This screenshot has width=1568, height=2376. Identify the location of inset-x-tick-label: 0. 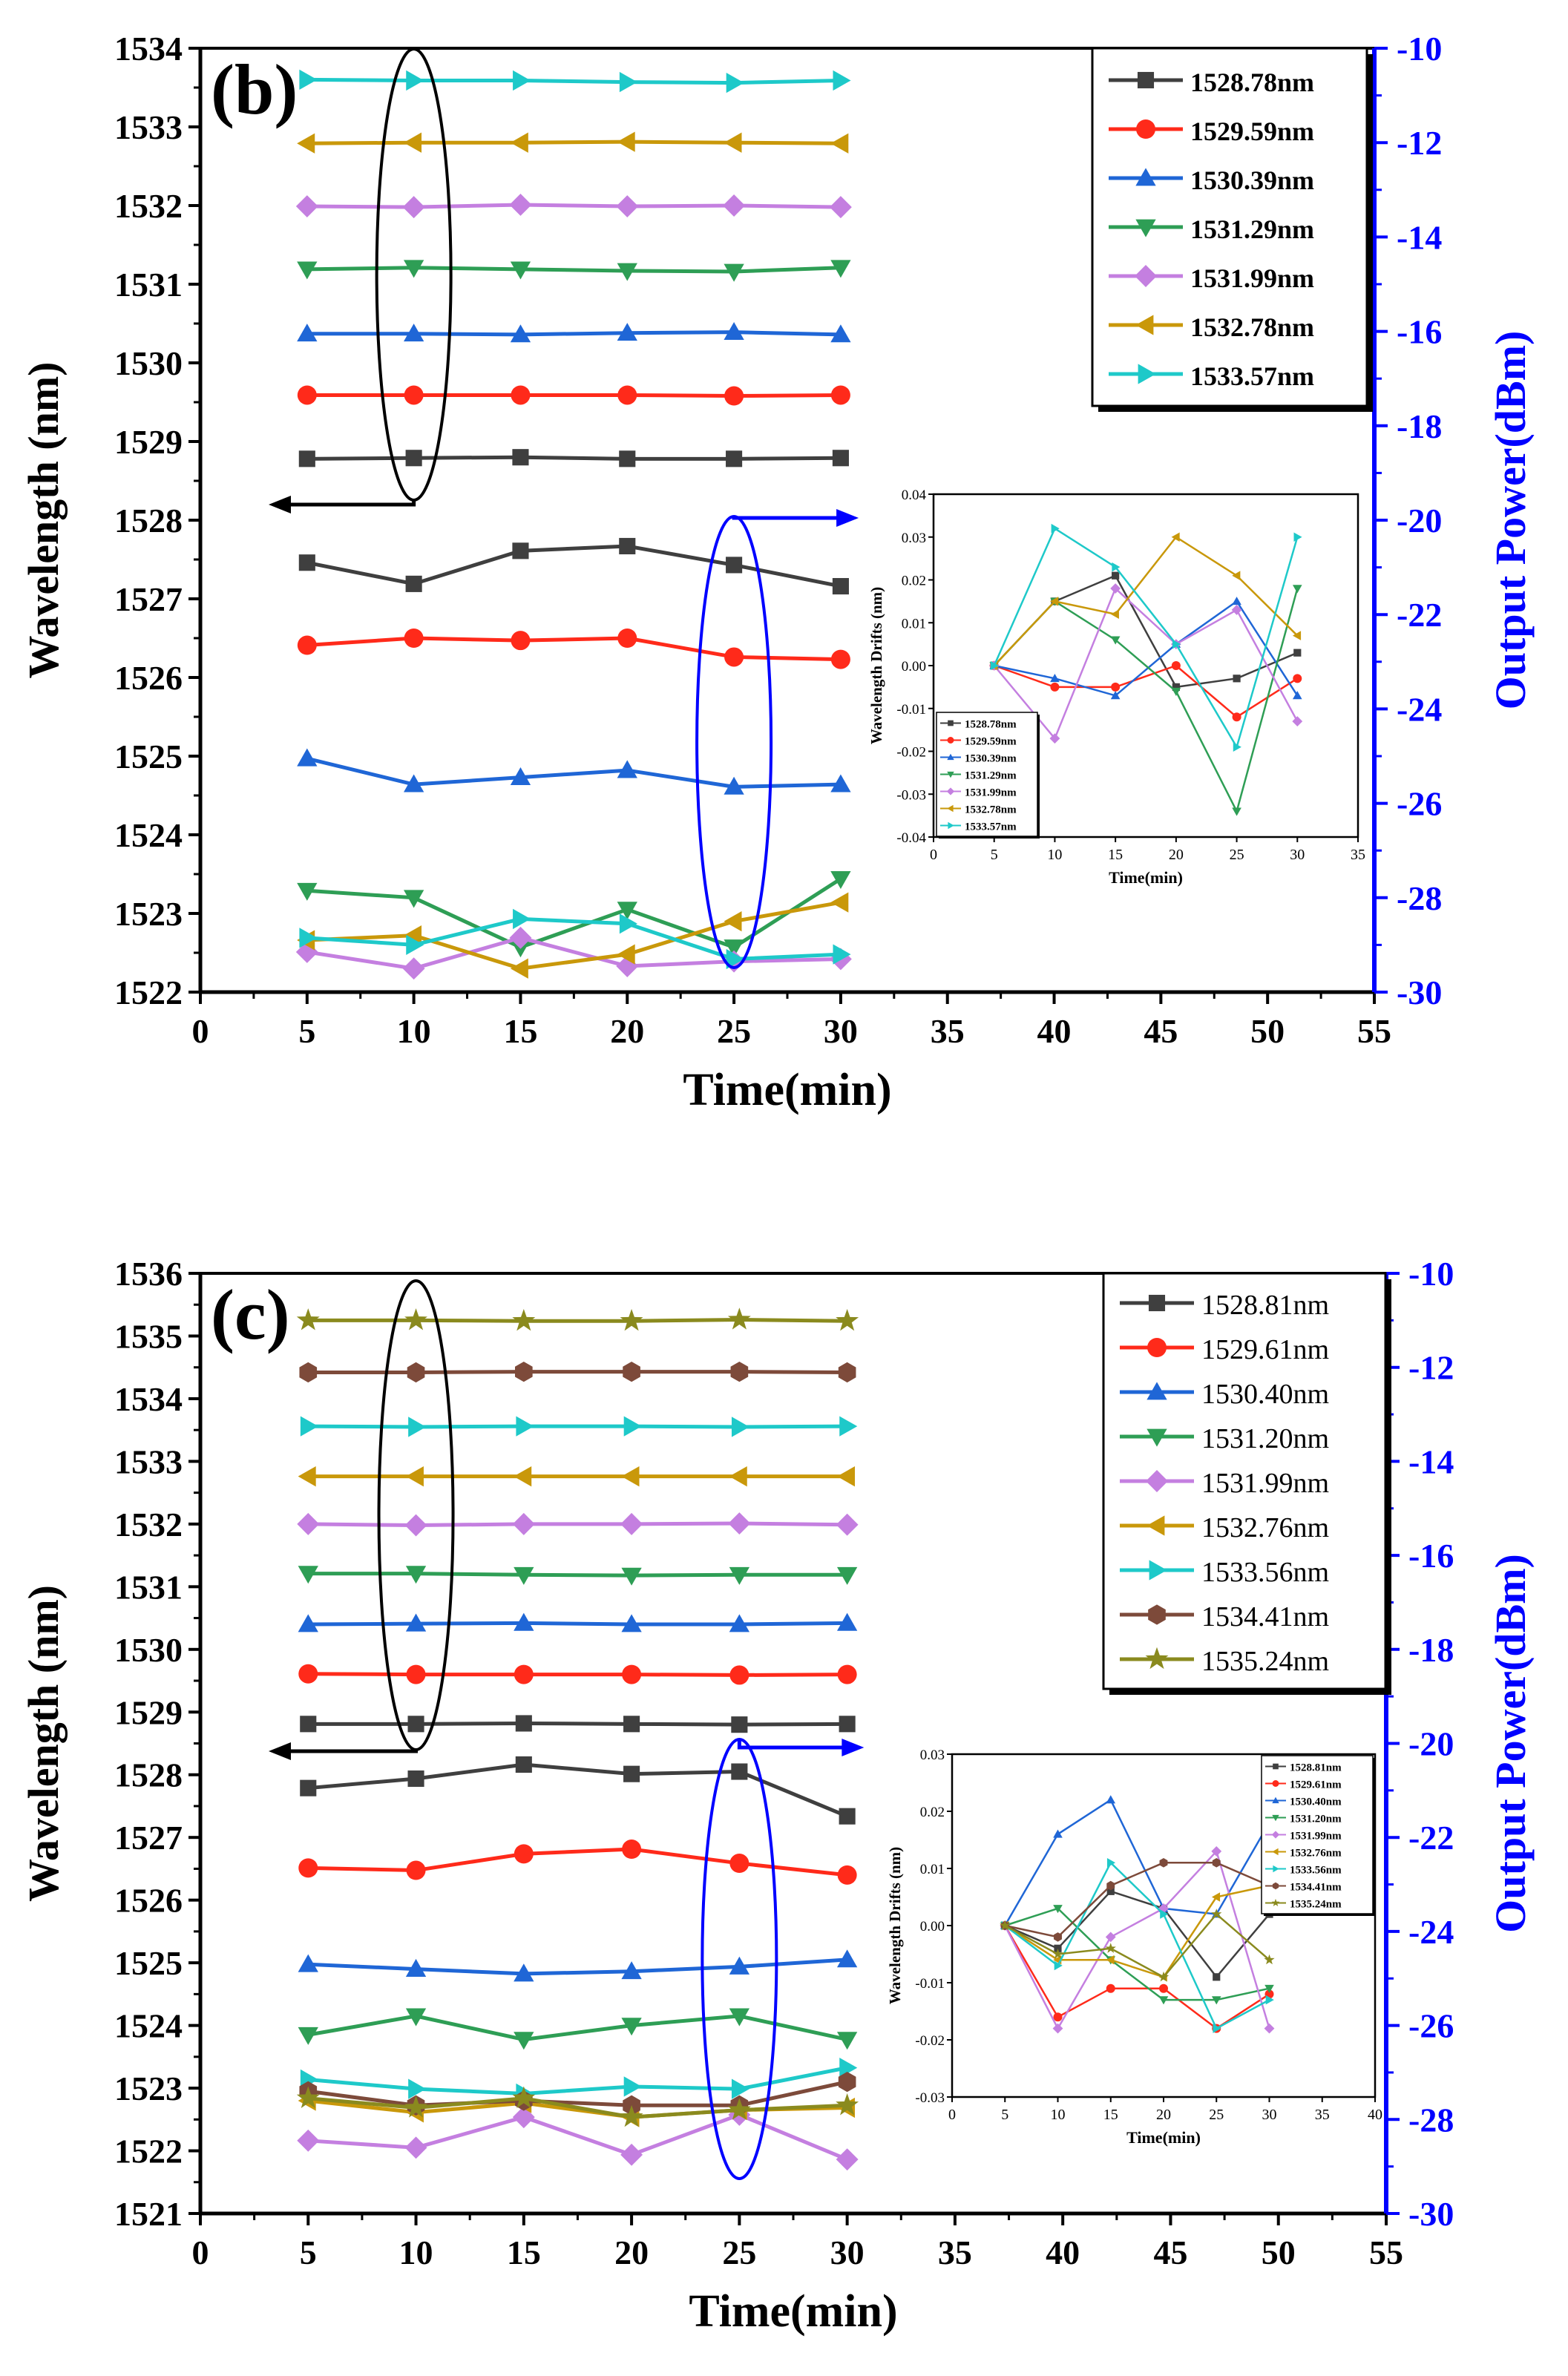
(933, 855).